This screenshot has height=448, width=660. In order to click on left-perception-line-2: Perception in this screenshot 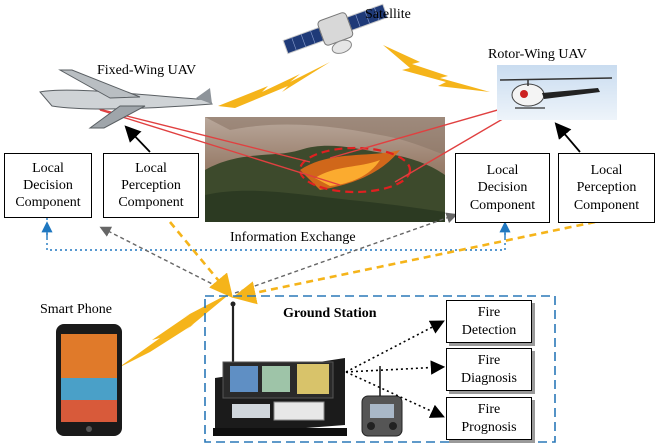, I will do `click(151, 185)`.